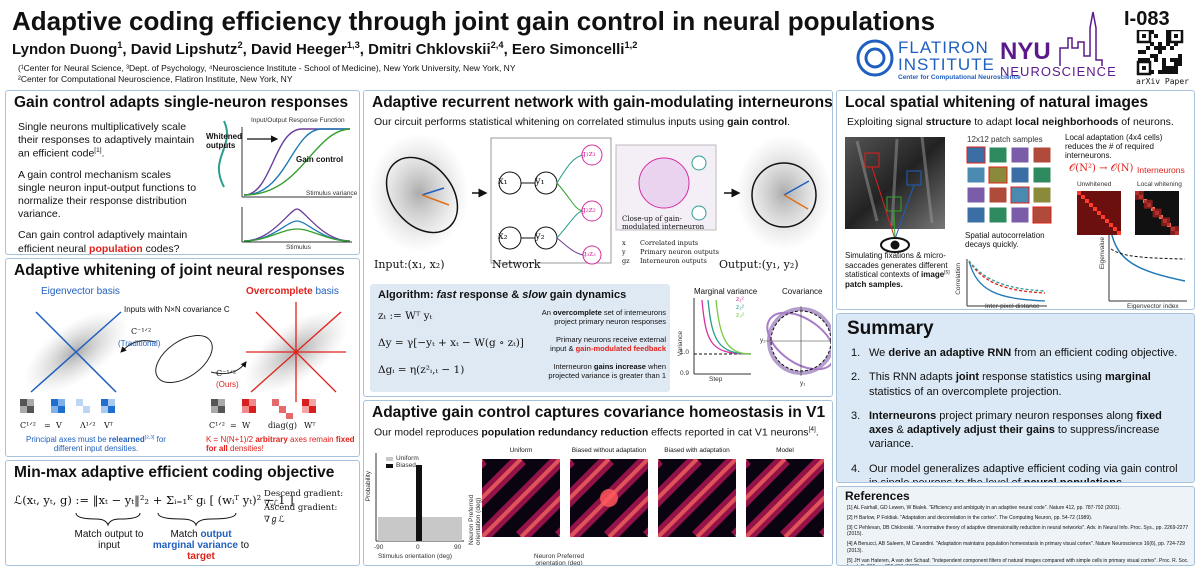 The height and width of the screenshot is (571, 1200). I want to click on legend-row: y Primary neuron outputs, so click(670, 252).